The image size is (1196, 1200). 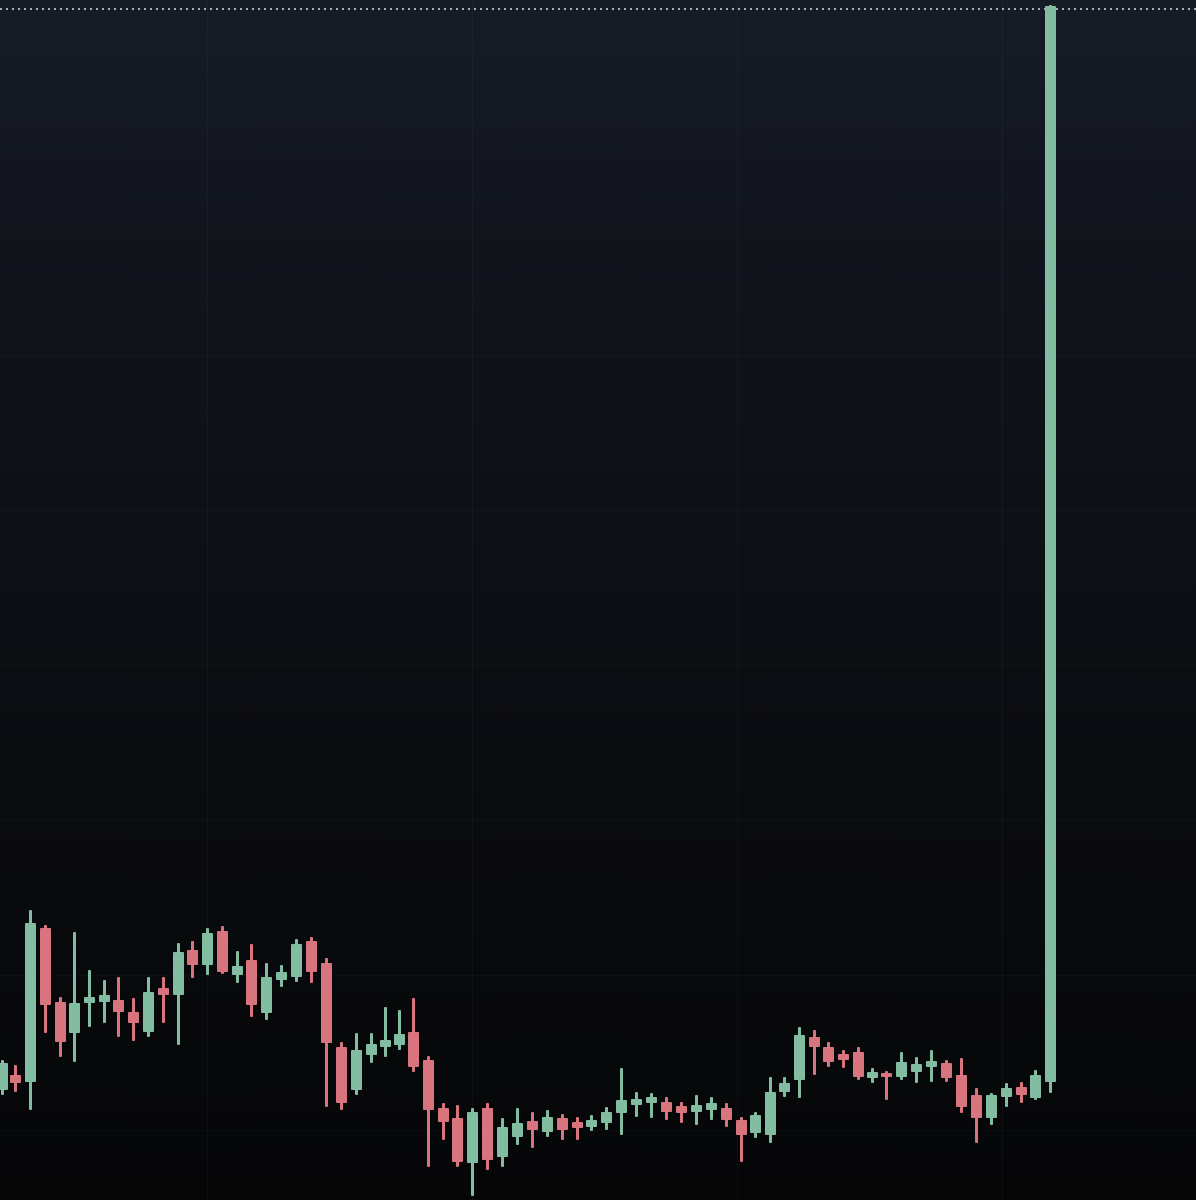 What do you see at coordinates (598, 9) in the screenshot?
I see `current-price-line` at bounding box center [598, 9].